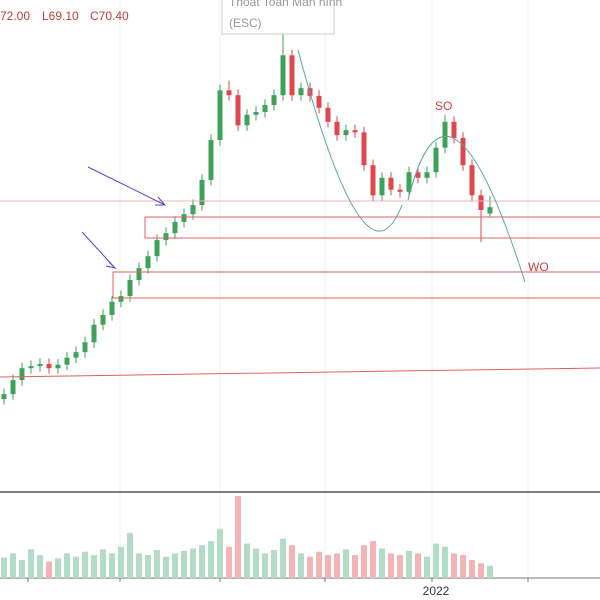  What do you see at coordinates (247, 537) in the screenshot?
I see `volume-pane` at bounding box center [247, 537].